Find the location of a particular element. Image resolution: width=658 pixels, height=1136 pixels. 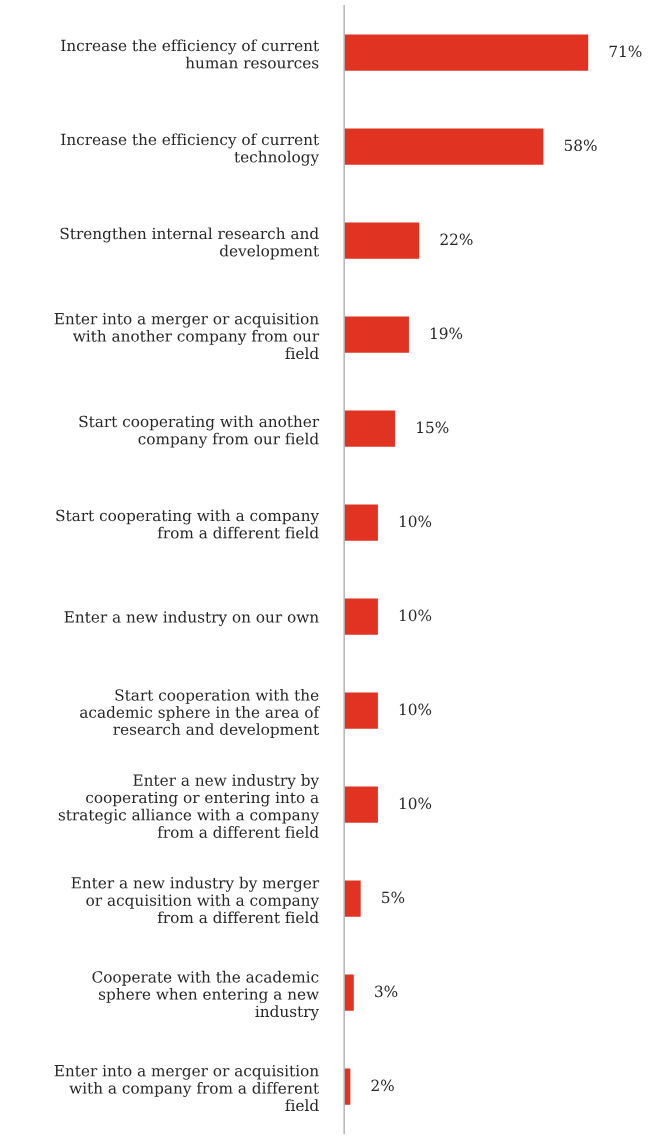

data-label: 19% is located at coordinates (446, 333).